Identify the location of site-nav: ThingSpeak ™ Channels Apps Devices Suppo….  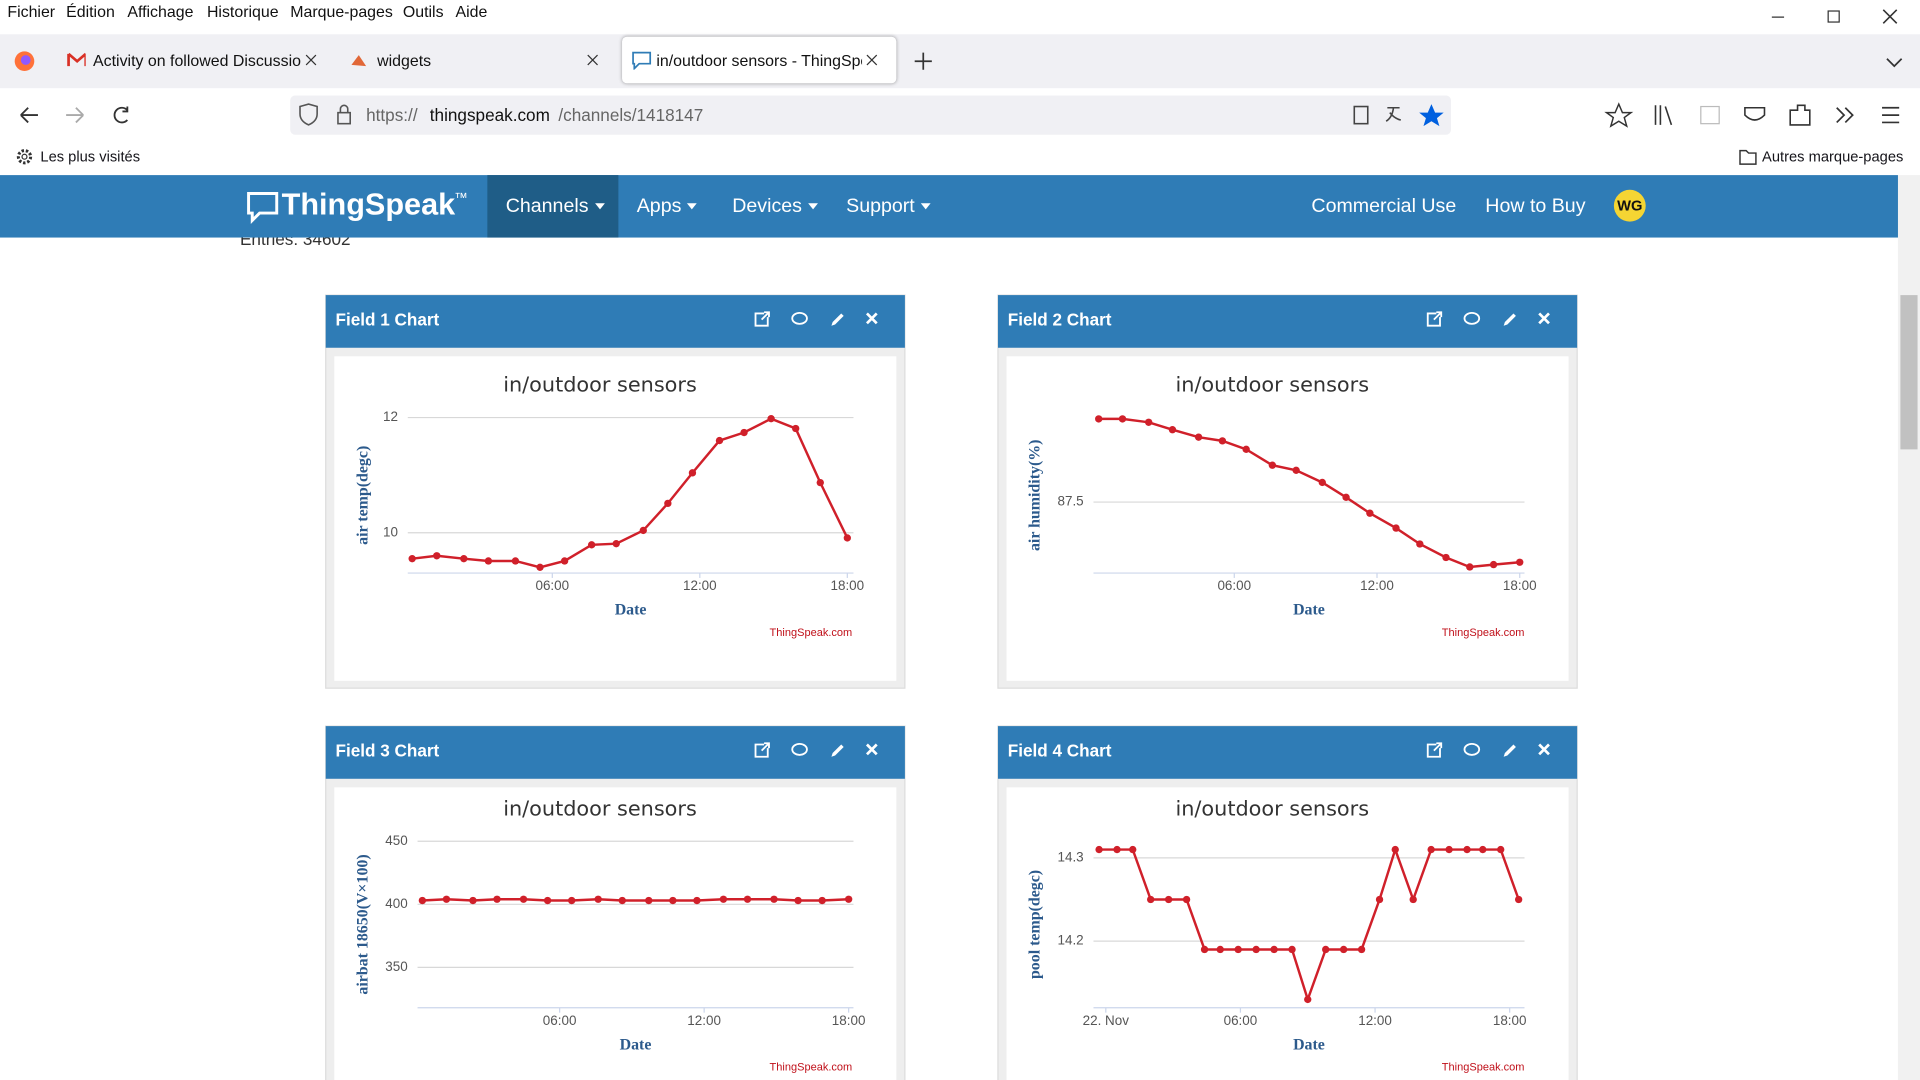
(949, 206).